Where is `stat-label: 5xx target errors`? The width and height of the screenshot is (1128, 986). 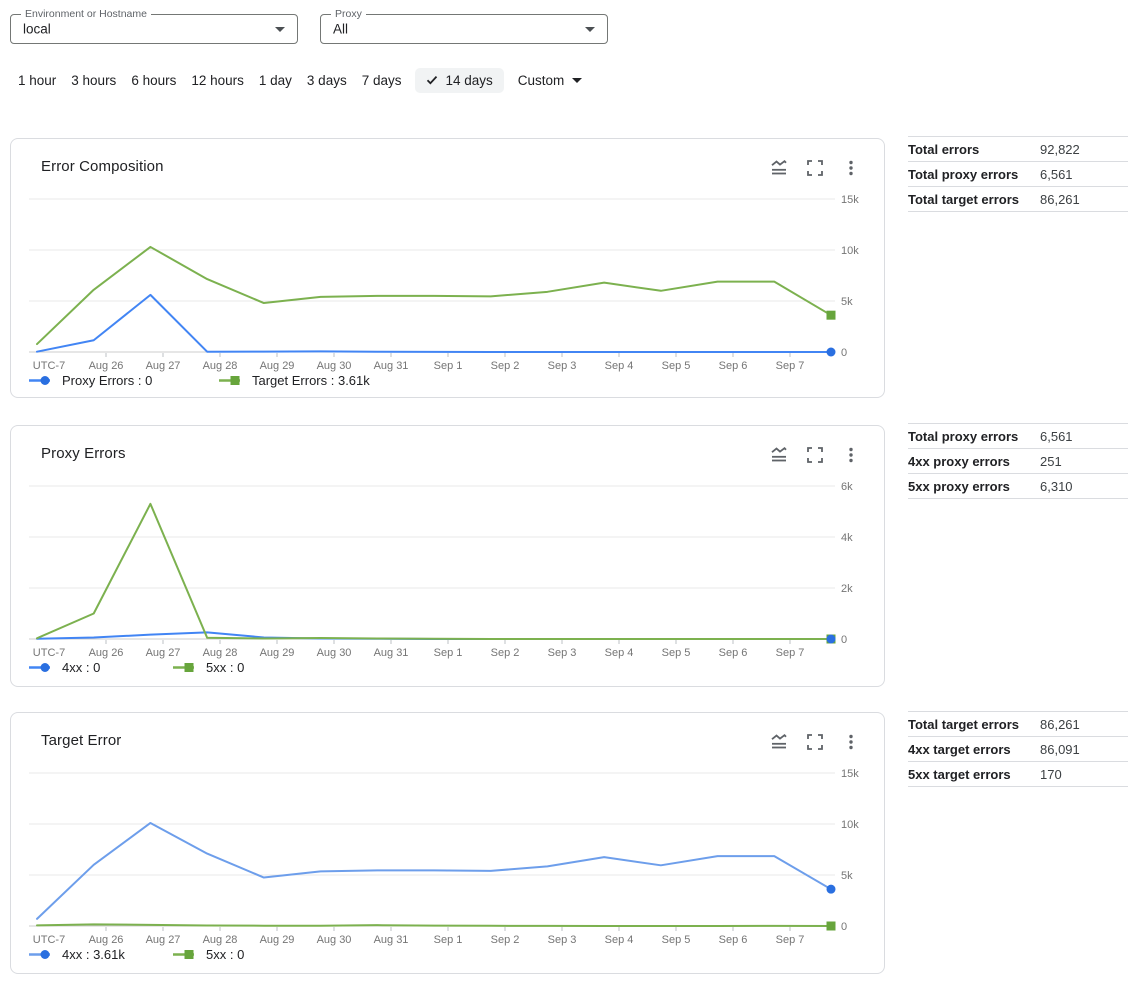
stat-label: 5xx target errors is located at coordinates (959, 774).